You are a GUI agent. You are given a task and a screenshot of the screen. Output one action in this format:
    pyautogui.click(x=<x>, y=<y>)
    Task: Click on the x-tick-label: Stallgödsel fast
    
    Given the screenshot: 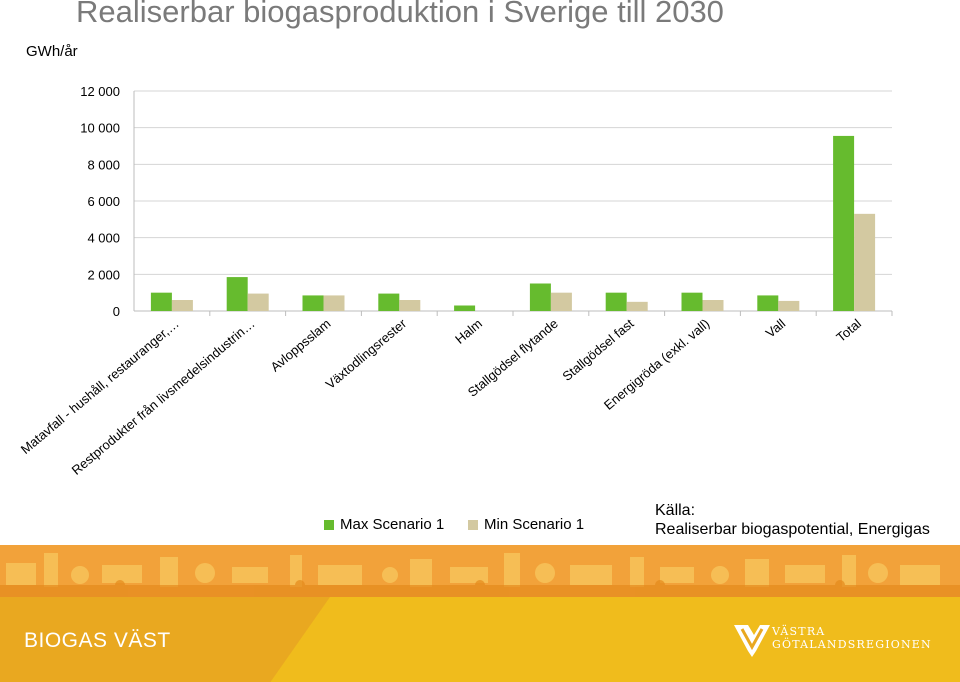 What is the action you would take?
    pyautogui.click(x=597, y=350)
    